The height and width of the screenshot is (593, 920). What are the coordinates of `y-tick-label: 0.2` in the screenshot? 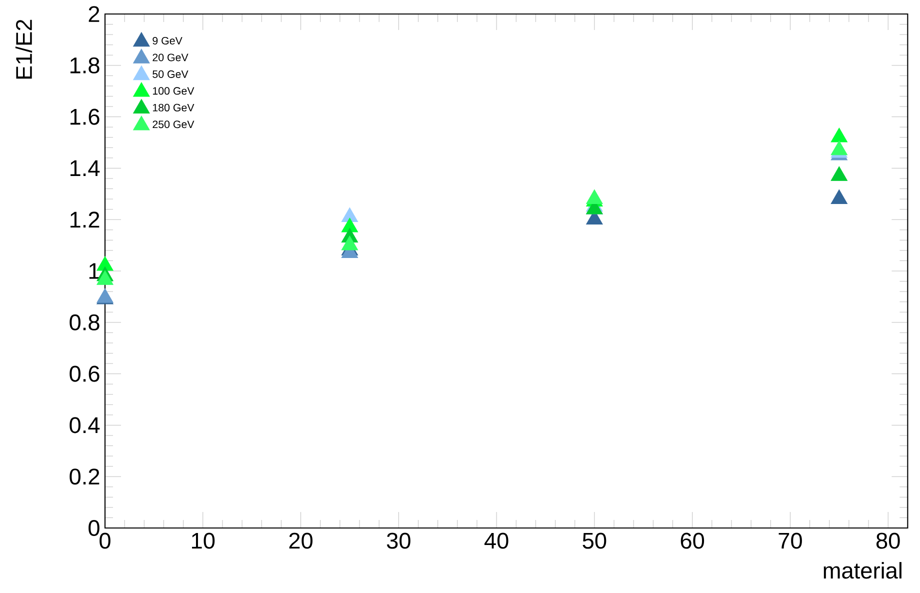 It's located at (85, 476).